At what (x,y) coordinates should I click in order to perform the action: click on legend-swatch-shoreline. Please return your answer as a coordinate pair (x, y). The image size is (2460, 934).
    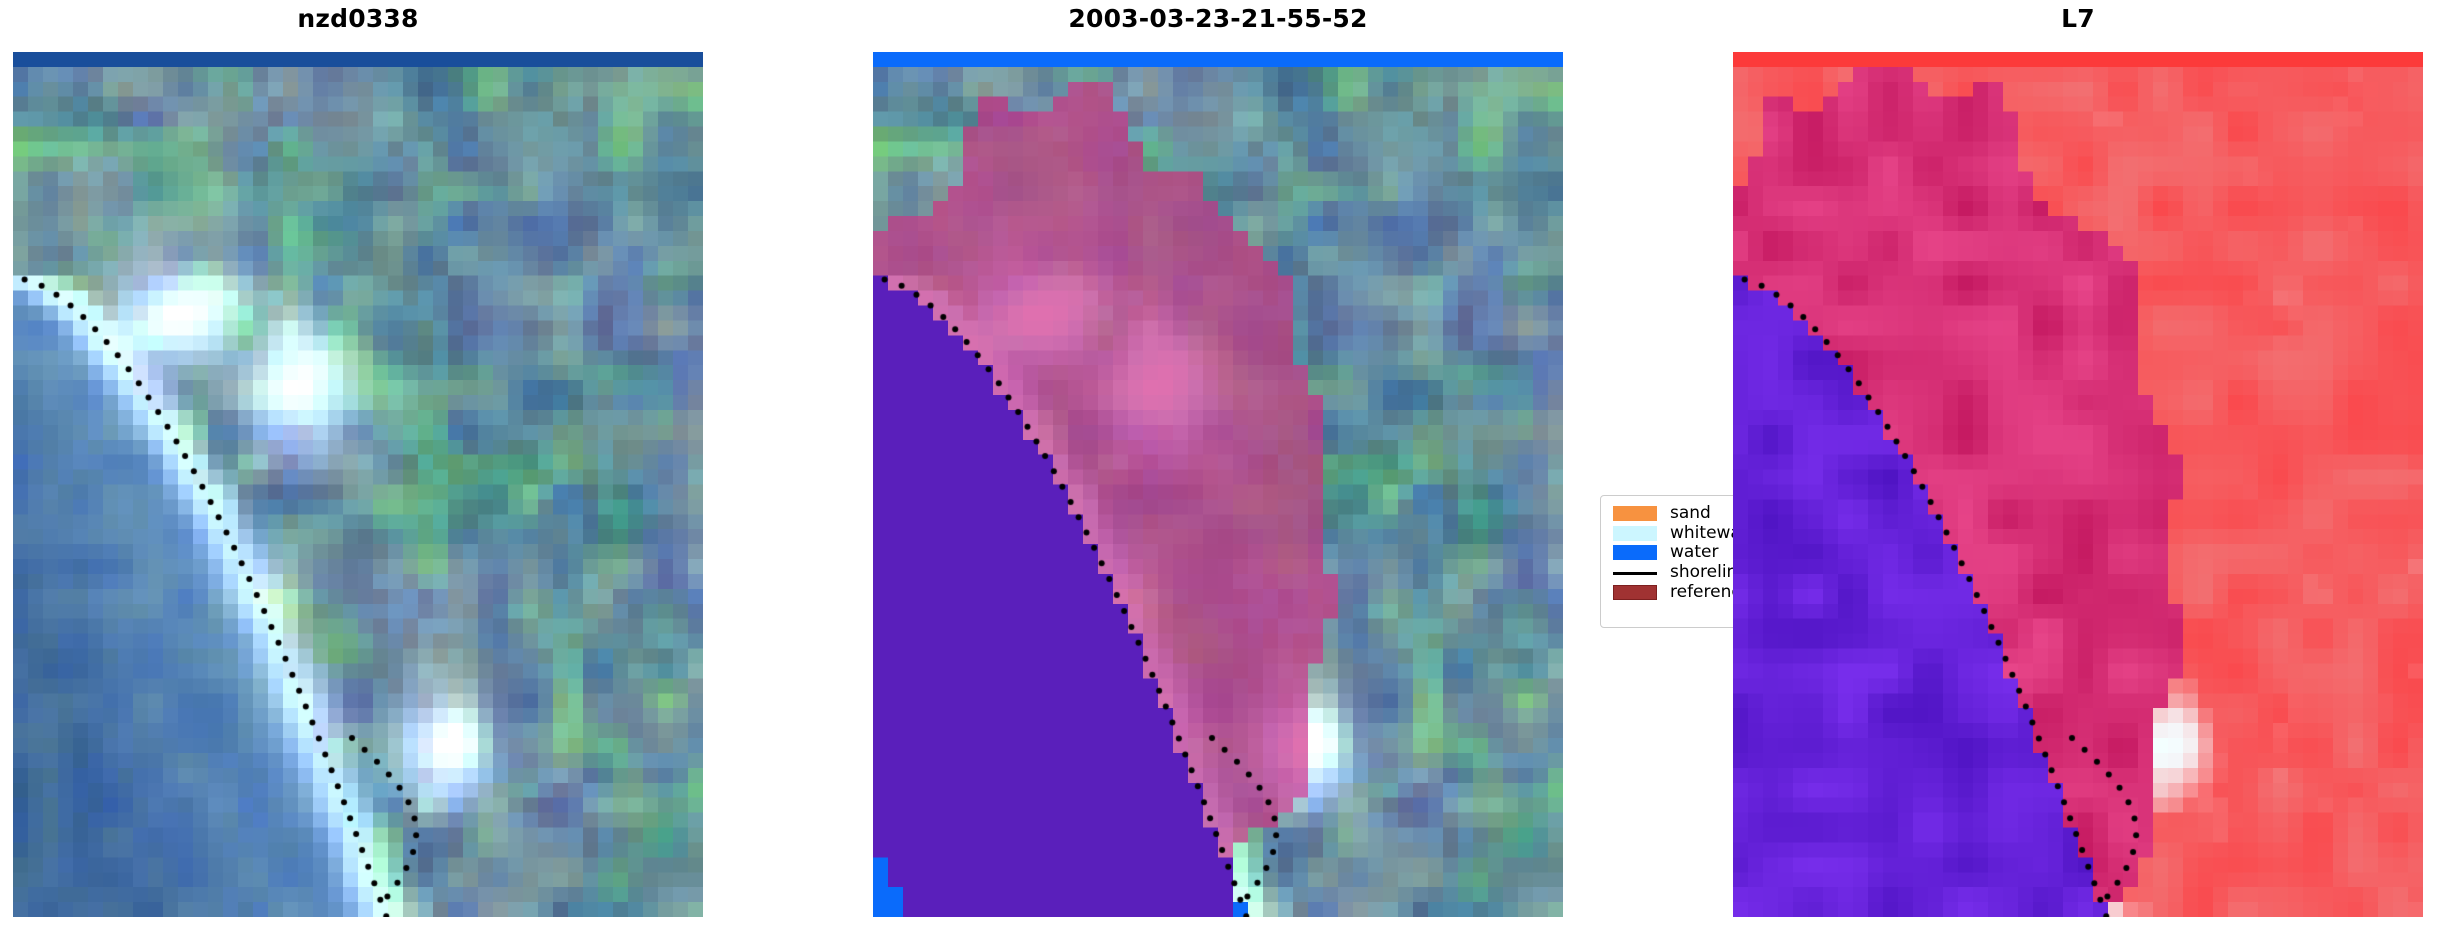
    Looking at the image, I should click on (1635, 573).